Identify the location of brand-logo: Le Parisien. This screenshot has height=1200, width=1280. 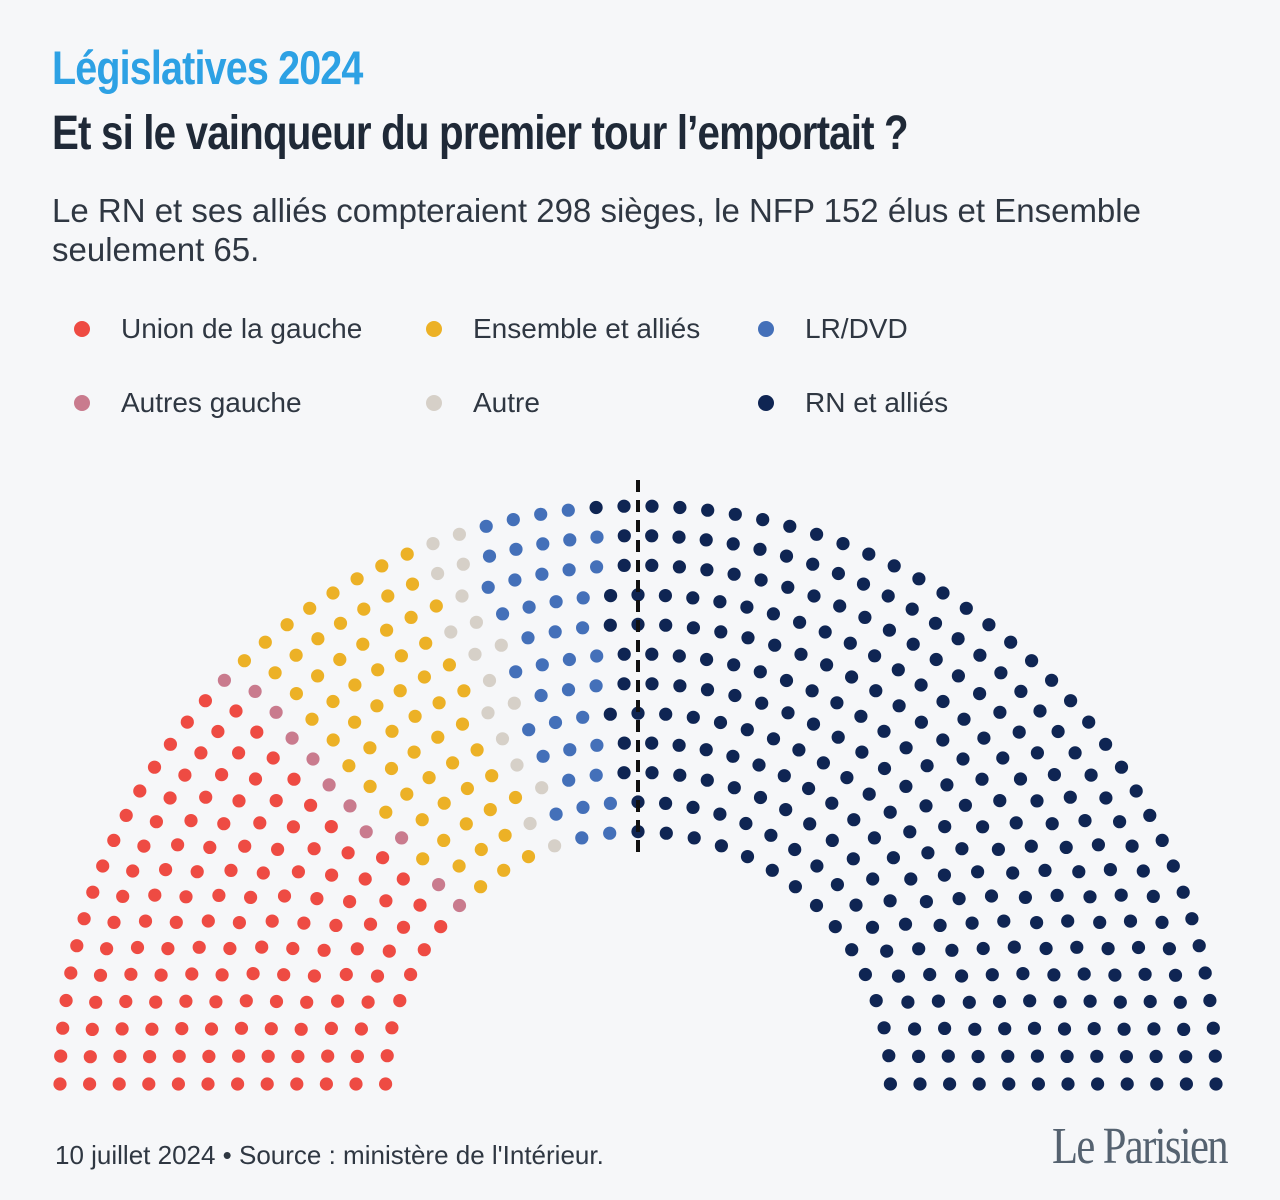
(1140, 1146).